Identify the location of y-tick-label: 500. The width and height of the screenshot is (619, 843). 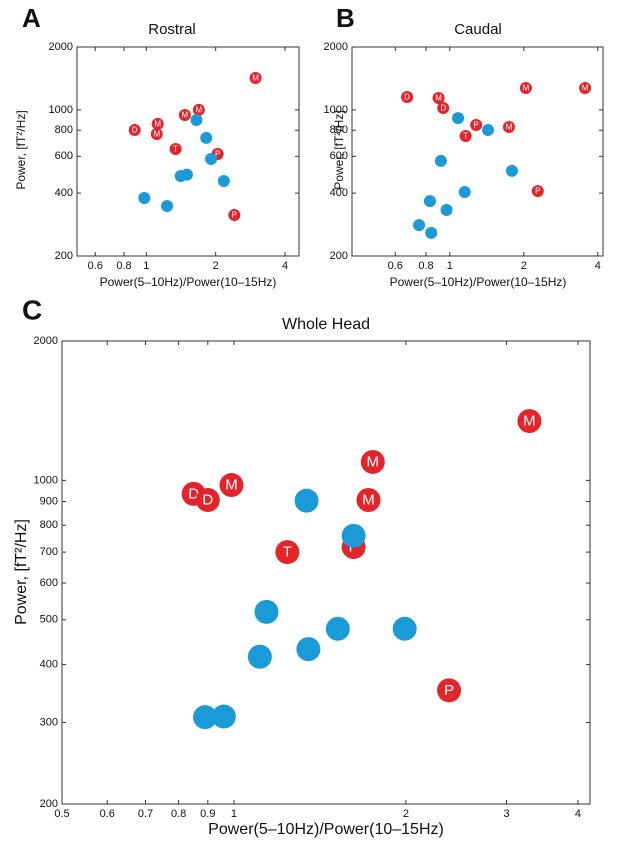
(49, 620).